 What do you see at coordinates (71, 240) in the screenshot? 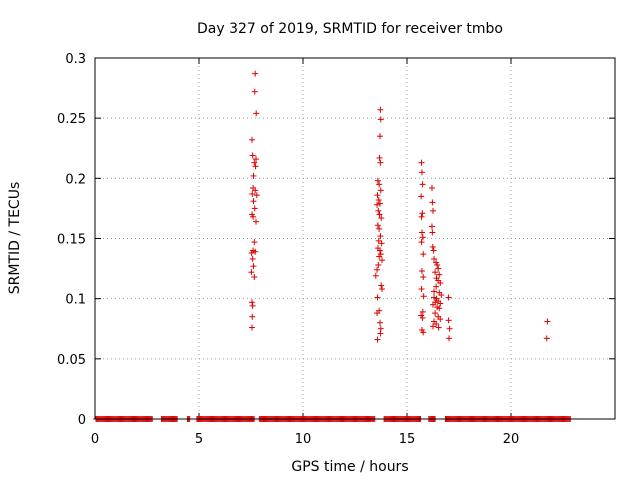
I see `y-tick-label: 0.15` at bounding box center [71, 240].